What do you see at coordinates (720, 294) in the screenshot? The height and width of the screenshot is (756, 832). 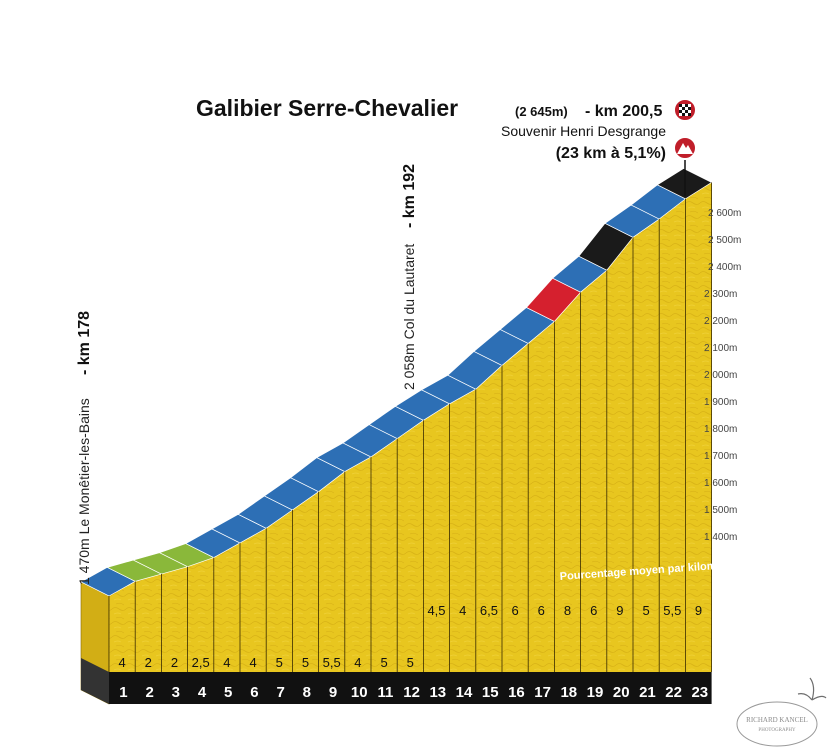 I see `altitude-tick-label: 2 300m` at bounding box center [720, 294].